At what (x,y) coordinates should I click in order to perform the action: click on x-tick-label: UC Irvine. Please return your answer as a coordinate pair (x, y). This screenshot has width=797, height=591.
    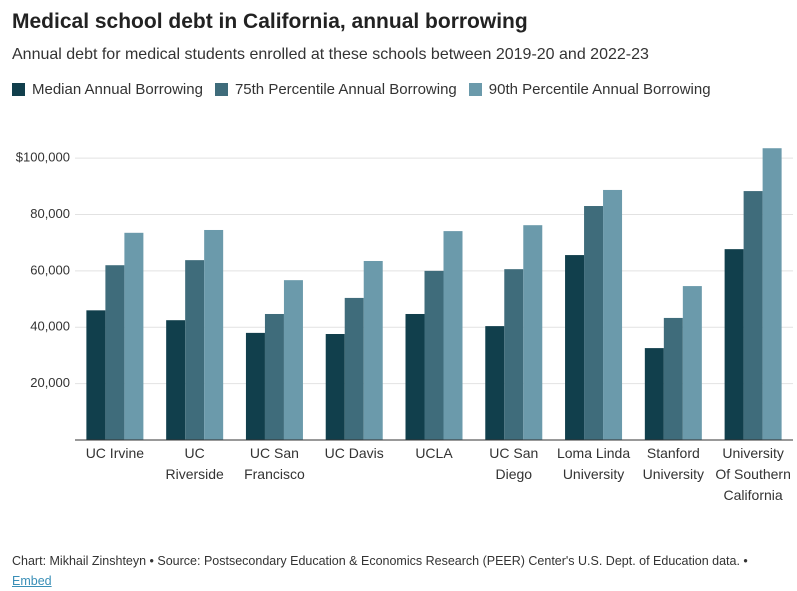
    Looking at the image, I should click on (115, 453).